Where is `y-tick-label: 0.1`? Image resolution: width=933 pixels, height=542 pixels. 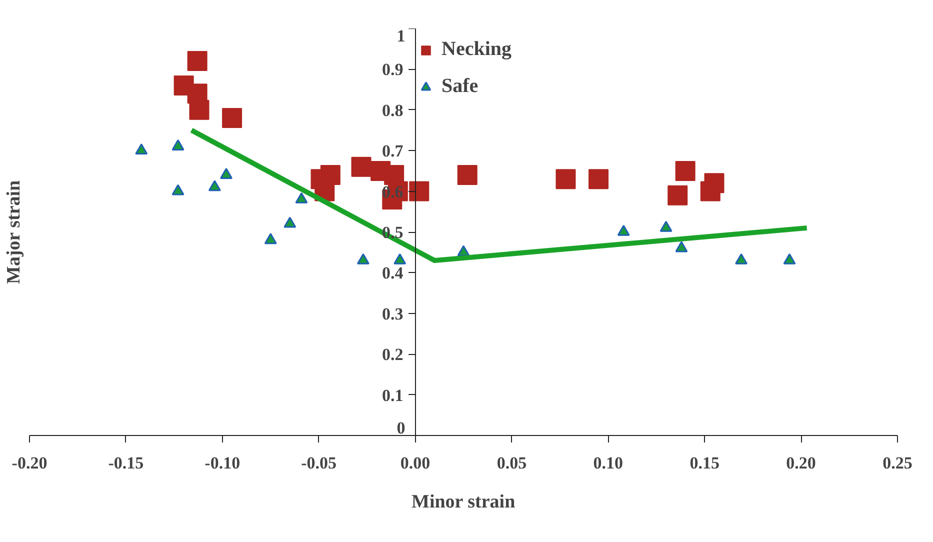 y-tick-label: 0.1 is located at coordinates (393, 395).